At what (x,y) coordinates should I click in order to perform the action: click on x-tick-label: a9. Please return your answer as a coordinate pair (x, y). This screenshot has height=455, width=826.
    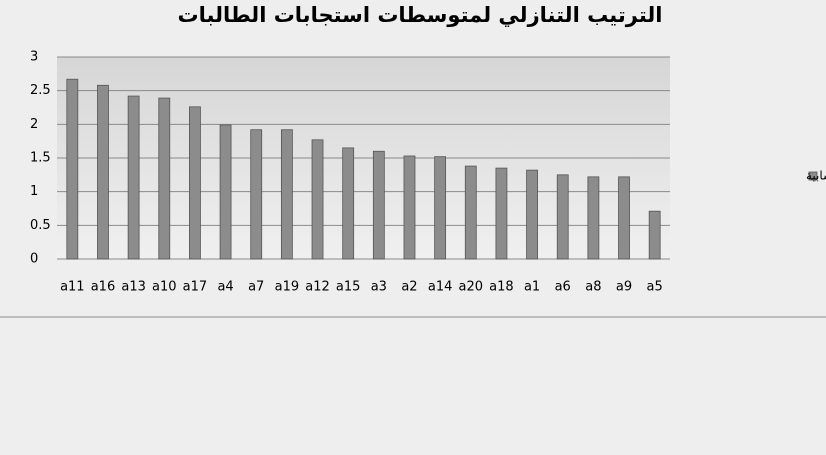
    Looking at the image, I should click on (624, 287).